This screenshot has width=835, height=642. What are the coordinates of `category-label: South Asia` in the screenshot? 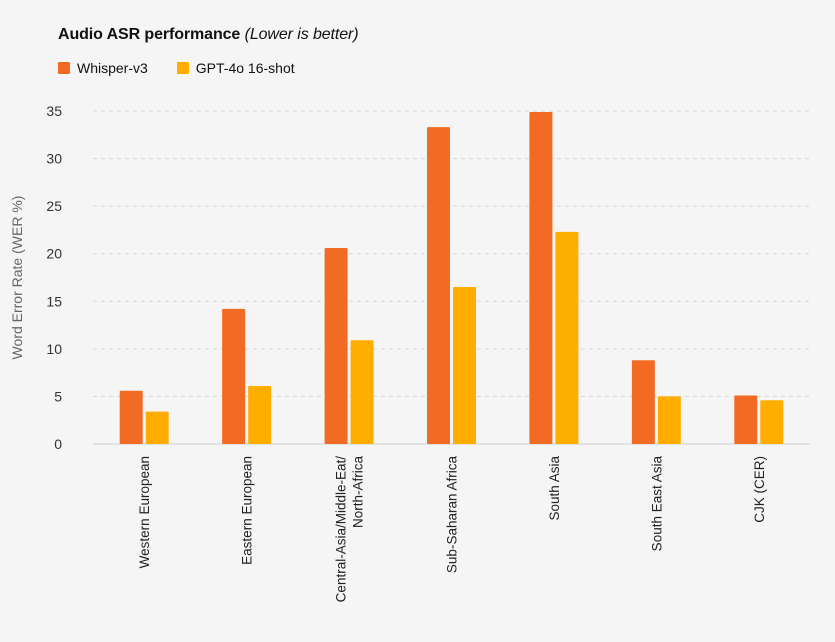 It's located at (554, 488).